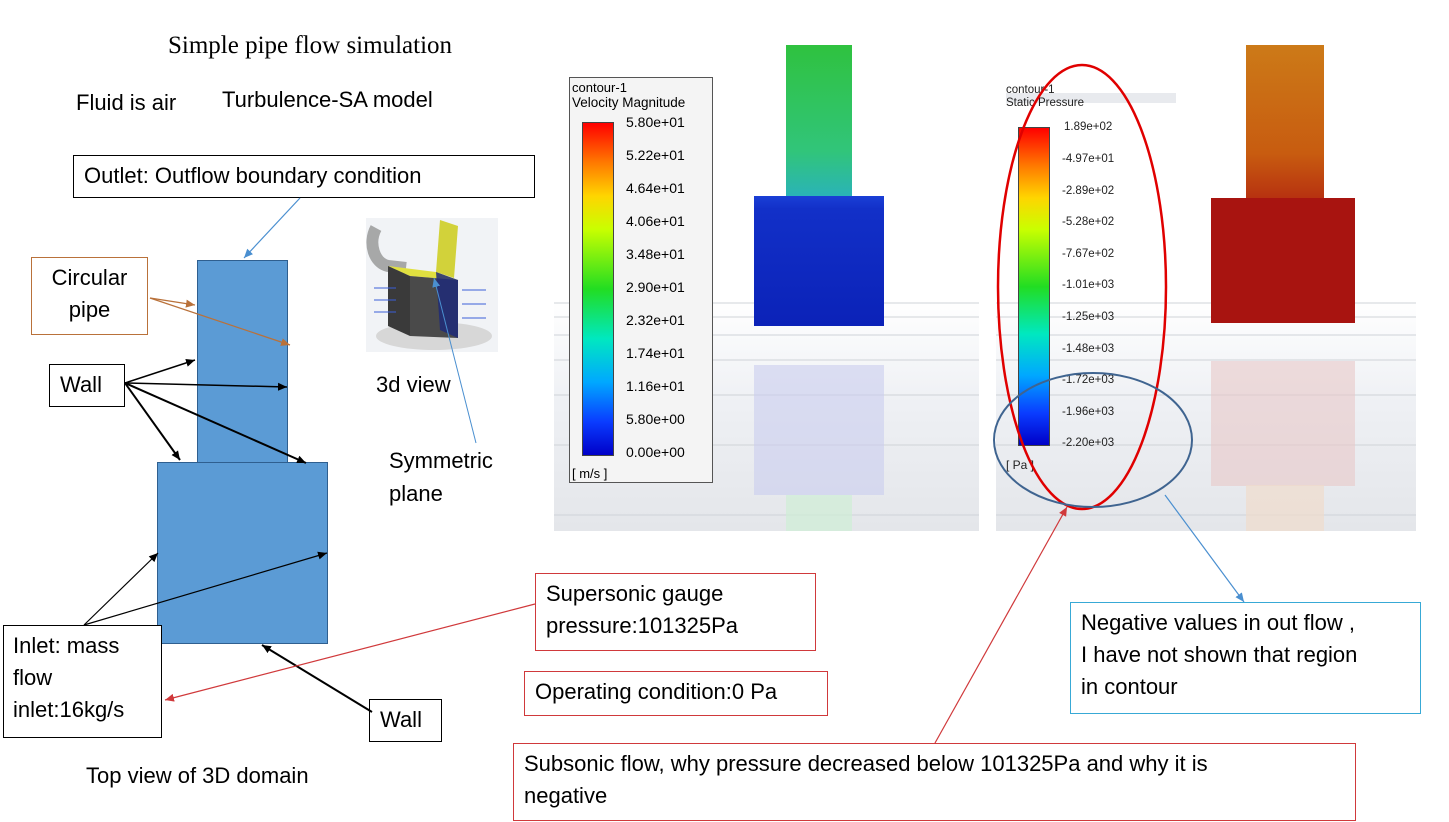  What do you see at coordinates (675, 612) in the screenshot?
I see `supersonic-gauge-box: Supersonic gauge pressure:101325Pa` at bounding box center [675, 612].